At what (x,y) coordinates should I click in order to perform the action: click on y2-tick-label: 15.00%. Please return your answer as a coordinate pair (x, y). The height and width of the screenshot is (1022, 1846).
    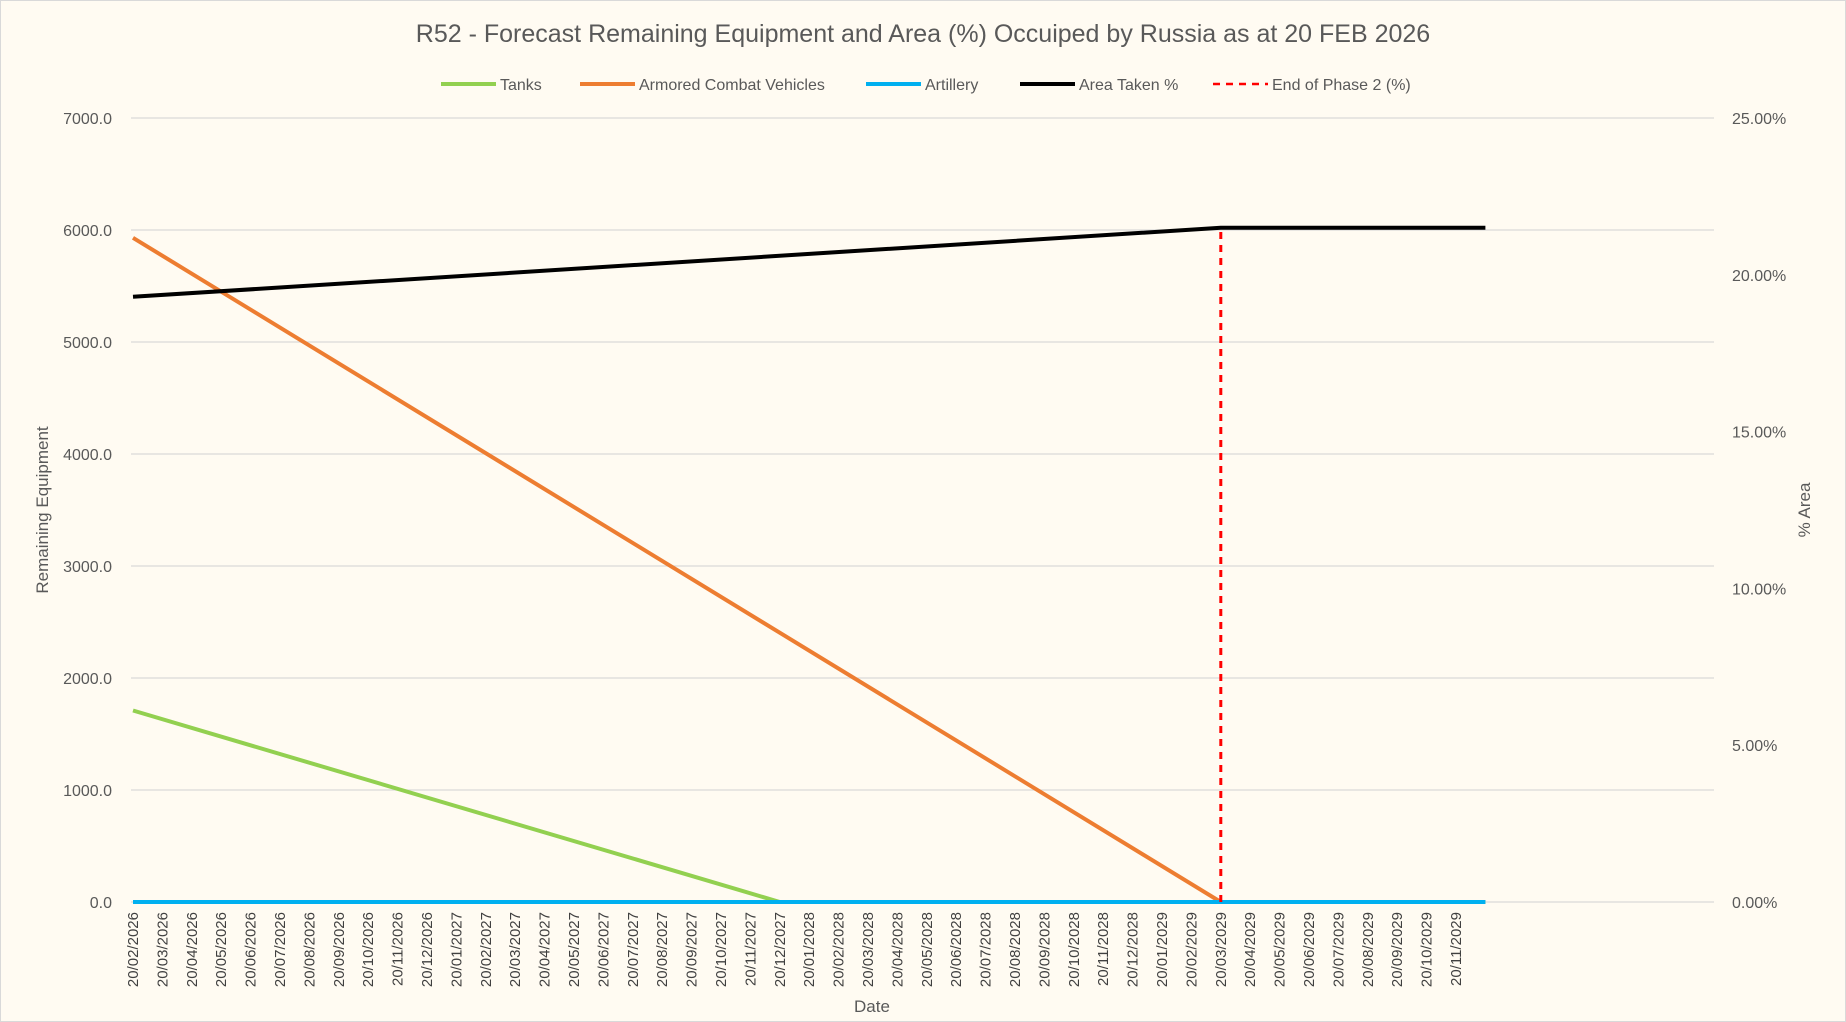
    Looking at the image, I should click on (1759, 433).